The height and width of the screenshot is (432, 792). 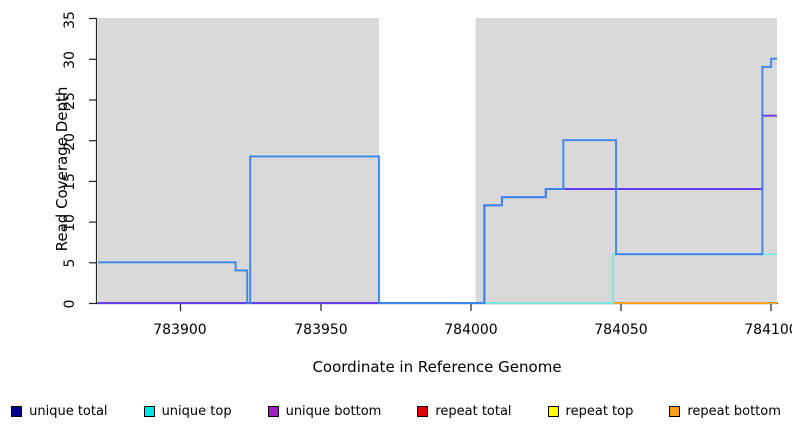 I want to click on x-tick-label-784000: 784000, so click(x=471, y=330).